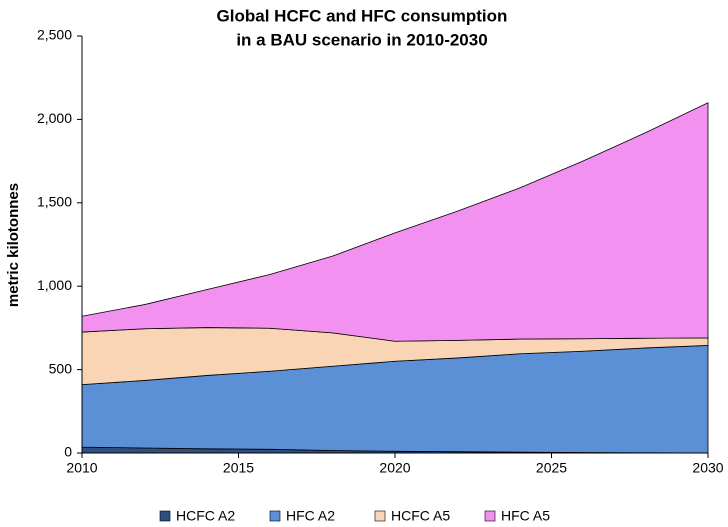  What do you see at coordinates (707, 468) in the screenshot?
I see `x-tick-label: 2030` at bounding box center [707, 468].